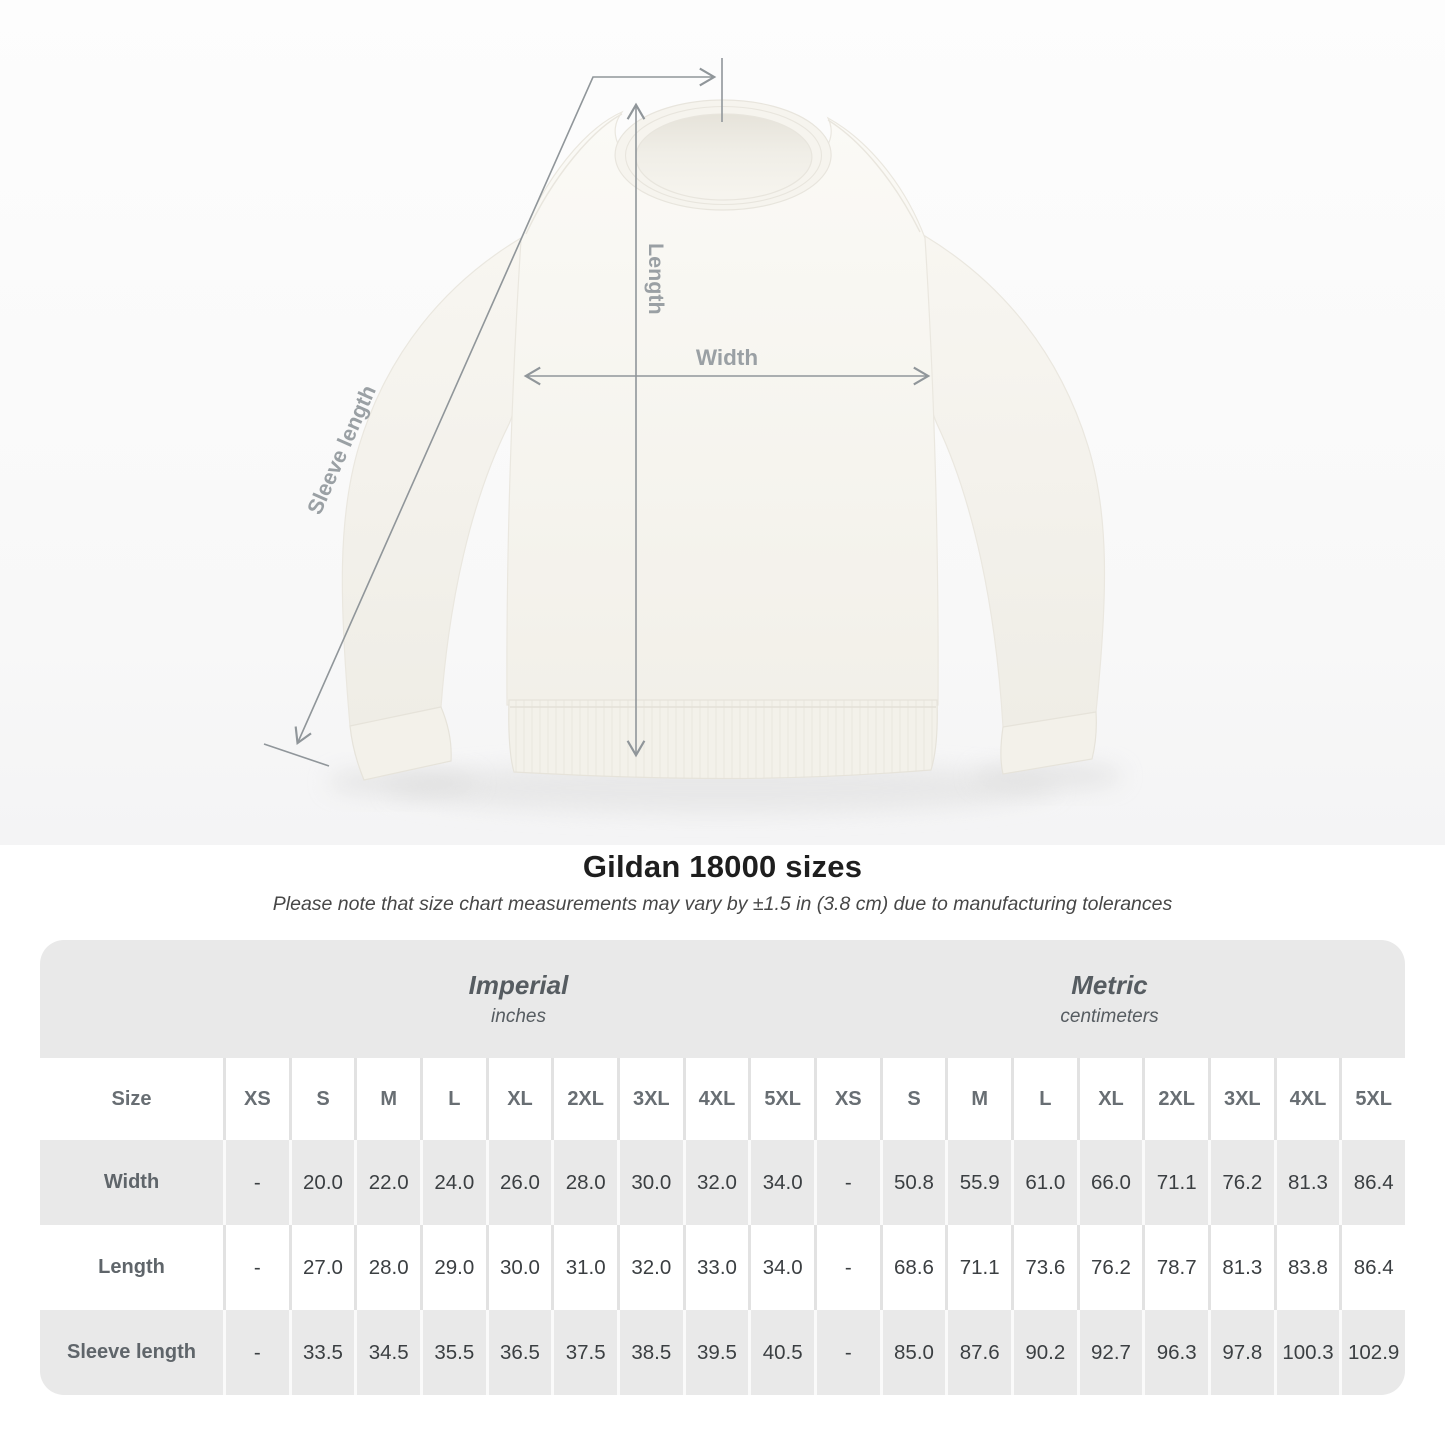 The image size is (1445, 1445). What do you see at coordinates (1048, 743) in the screenshot?
I see `right-cuff` at bounding box center [1048, 743].